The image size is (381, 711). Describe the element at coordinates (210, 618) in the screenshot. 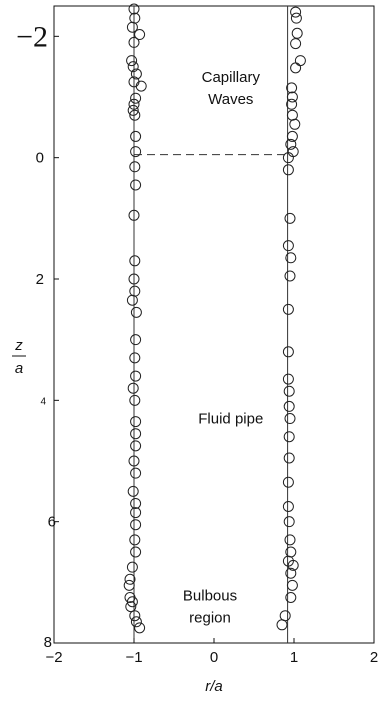

I see `annotation-text: region` at that location.